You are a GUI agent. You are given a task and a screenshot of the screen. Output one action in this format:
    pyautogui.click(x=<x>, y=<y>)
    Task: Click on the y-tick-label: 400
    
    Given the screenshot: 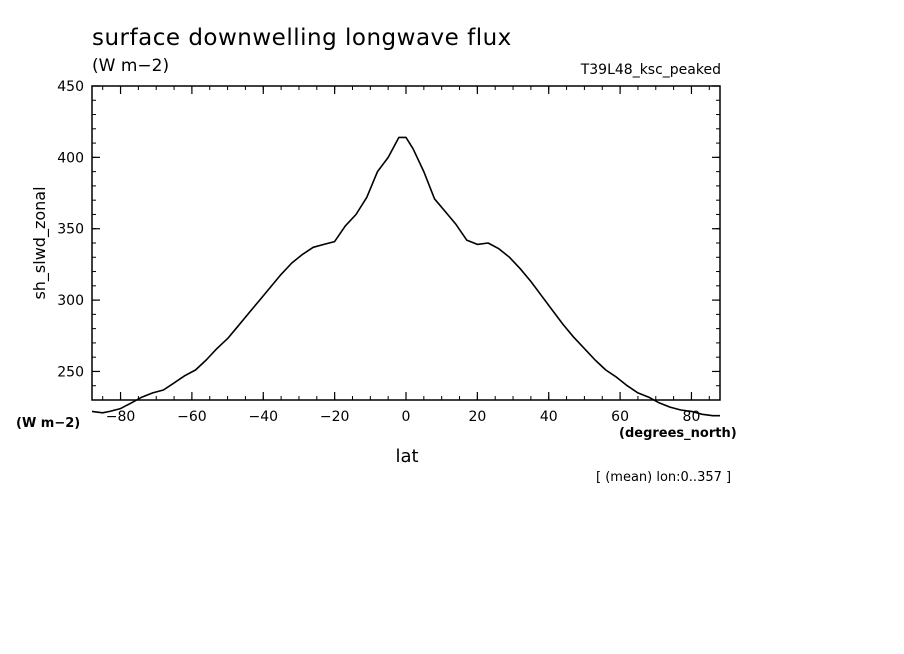 What is the action you would take?
    pyautogui.click(x=70, y=158)
    